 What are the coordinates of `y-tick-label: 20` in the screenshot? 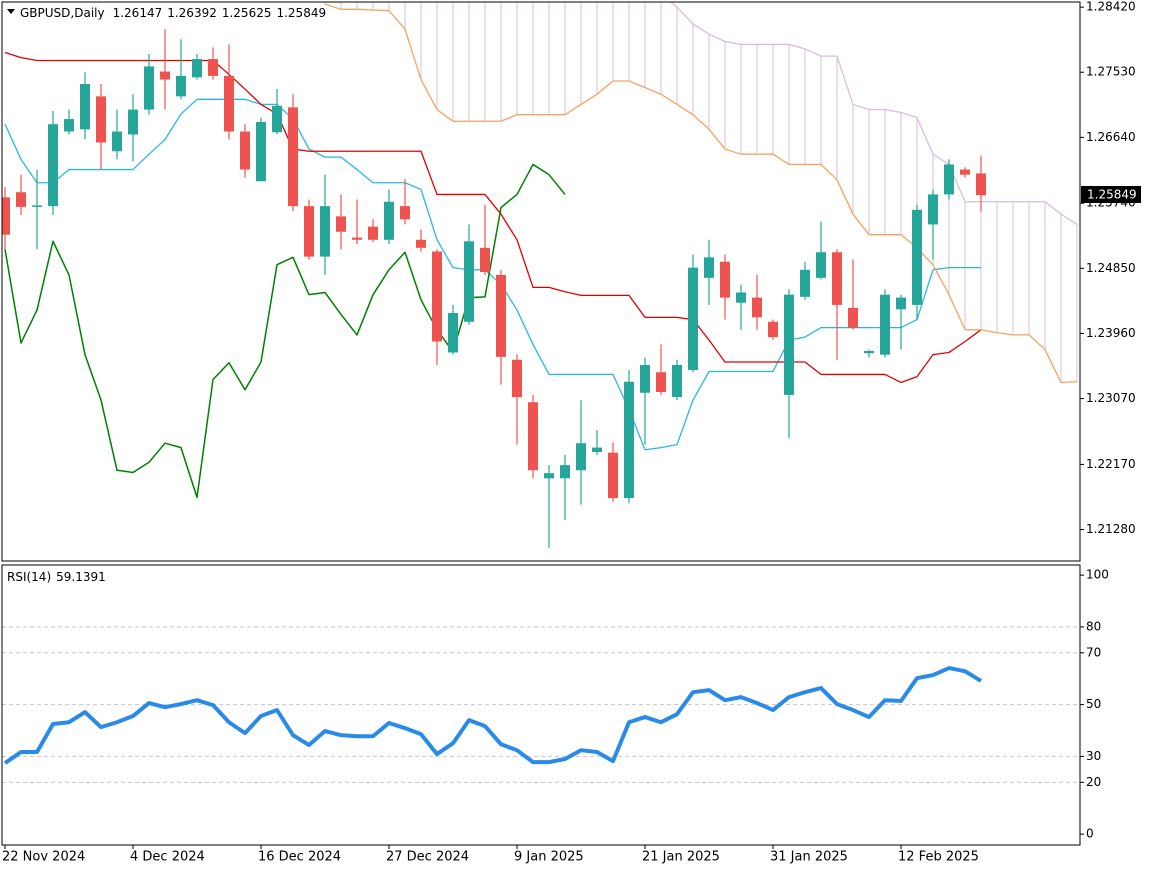 It's located at (1093, 782).